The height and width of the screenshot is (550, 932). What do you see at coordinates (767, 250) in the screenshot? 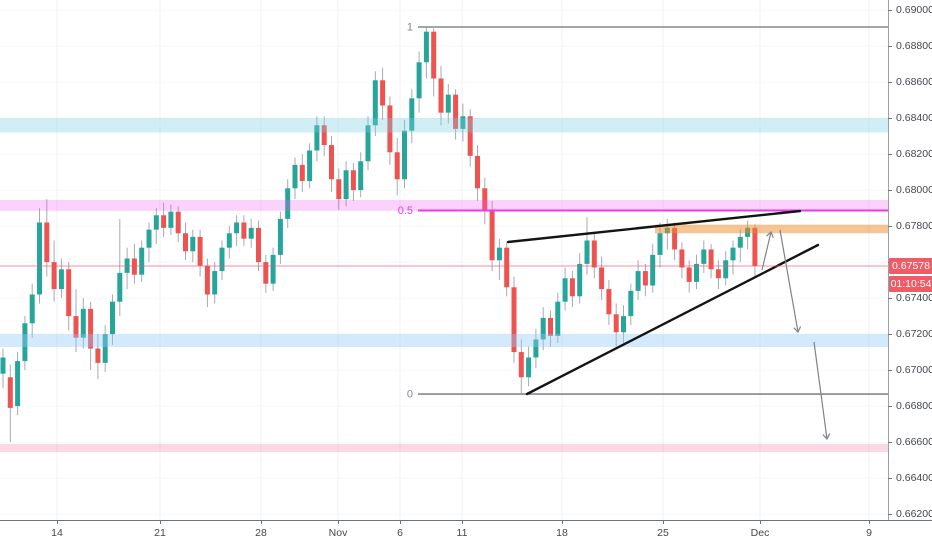
I see `arrow-to-resistance` at bounding box center [767, 250].